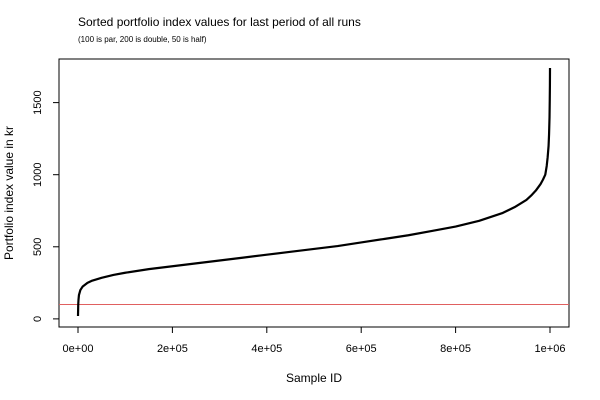  I want to click on x-tick-label-4: 8e+05, so click(455, 349).